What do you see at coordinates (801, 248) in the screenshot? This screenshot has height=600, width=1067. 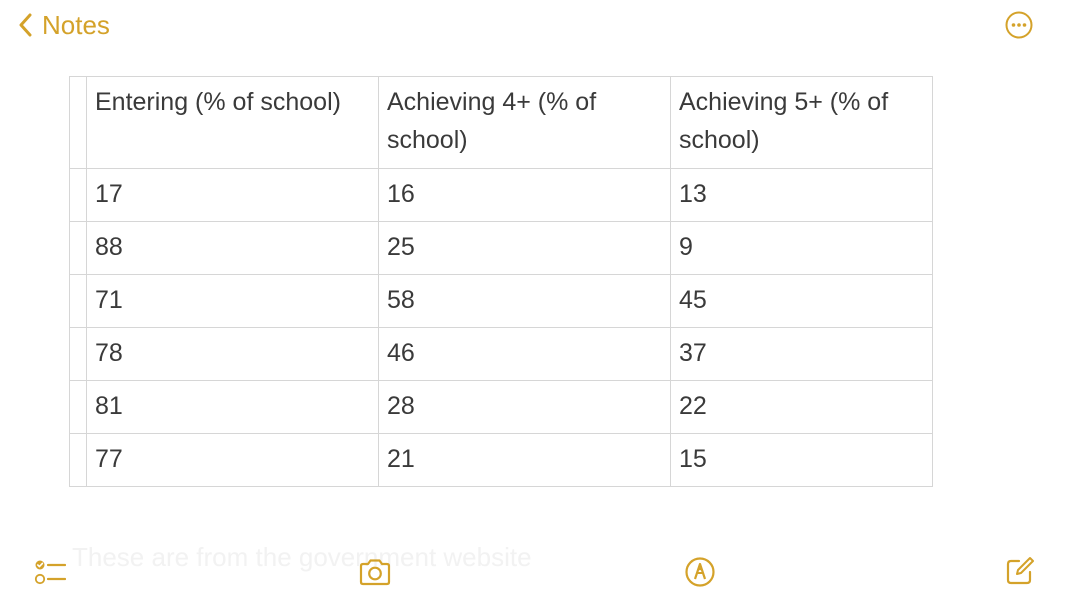 I see `table-cell: 9` at bounding box center [801, 248].